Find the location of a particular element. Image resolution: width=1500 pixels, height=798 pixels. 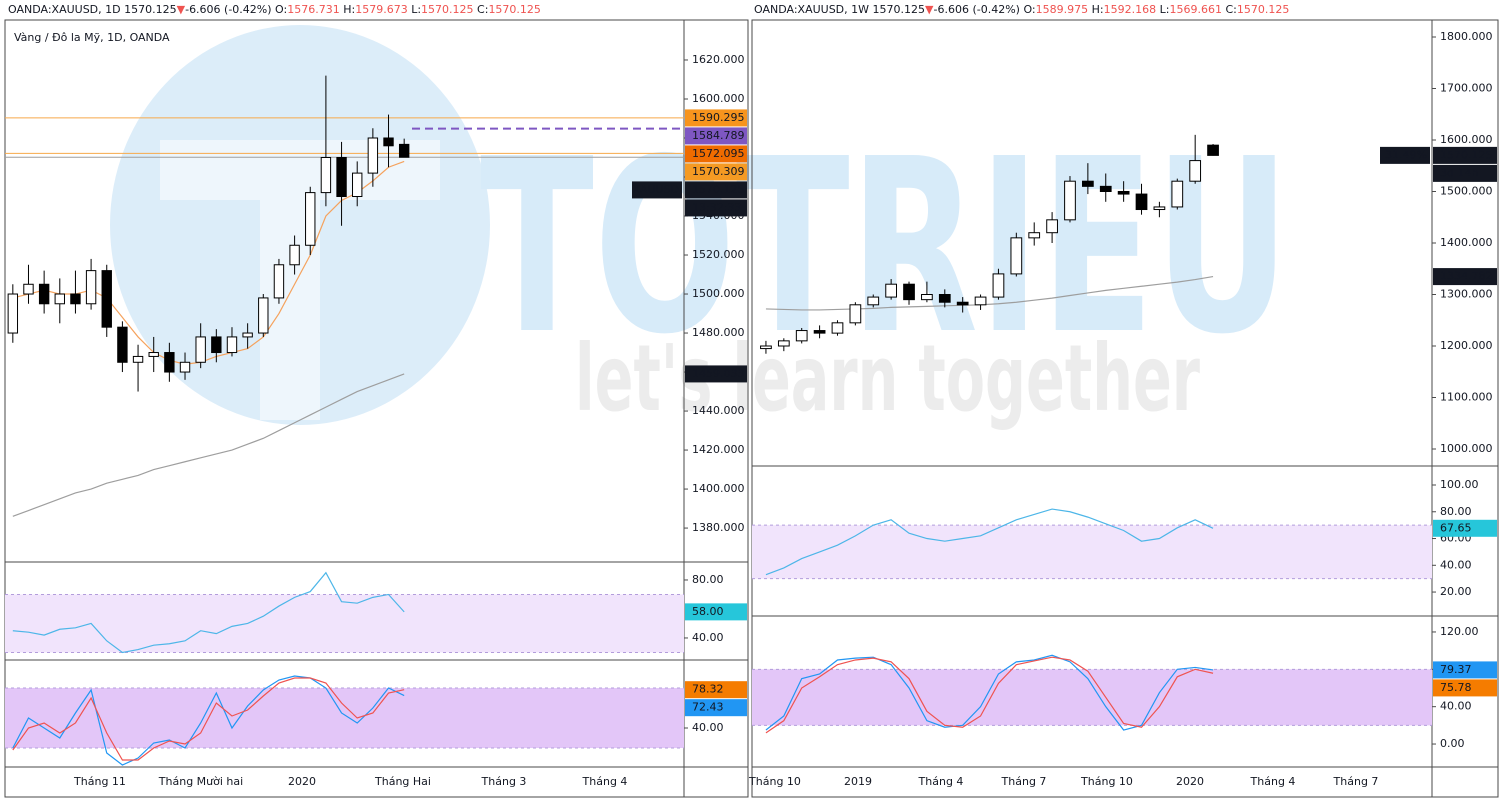

price-label: 58.00 is located at coordinates (708, 611).